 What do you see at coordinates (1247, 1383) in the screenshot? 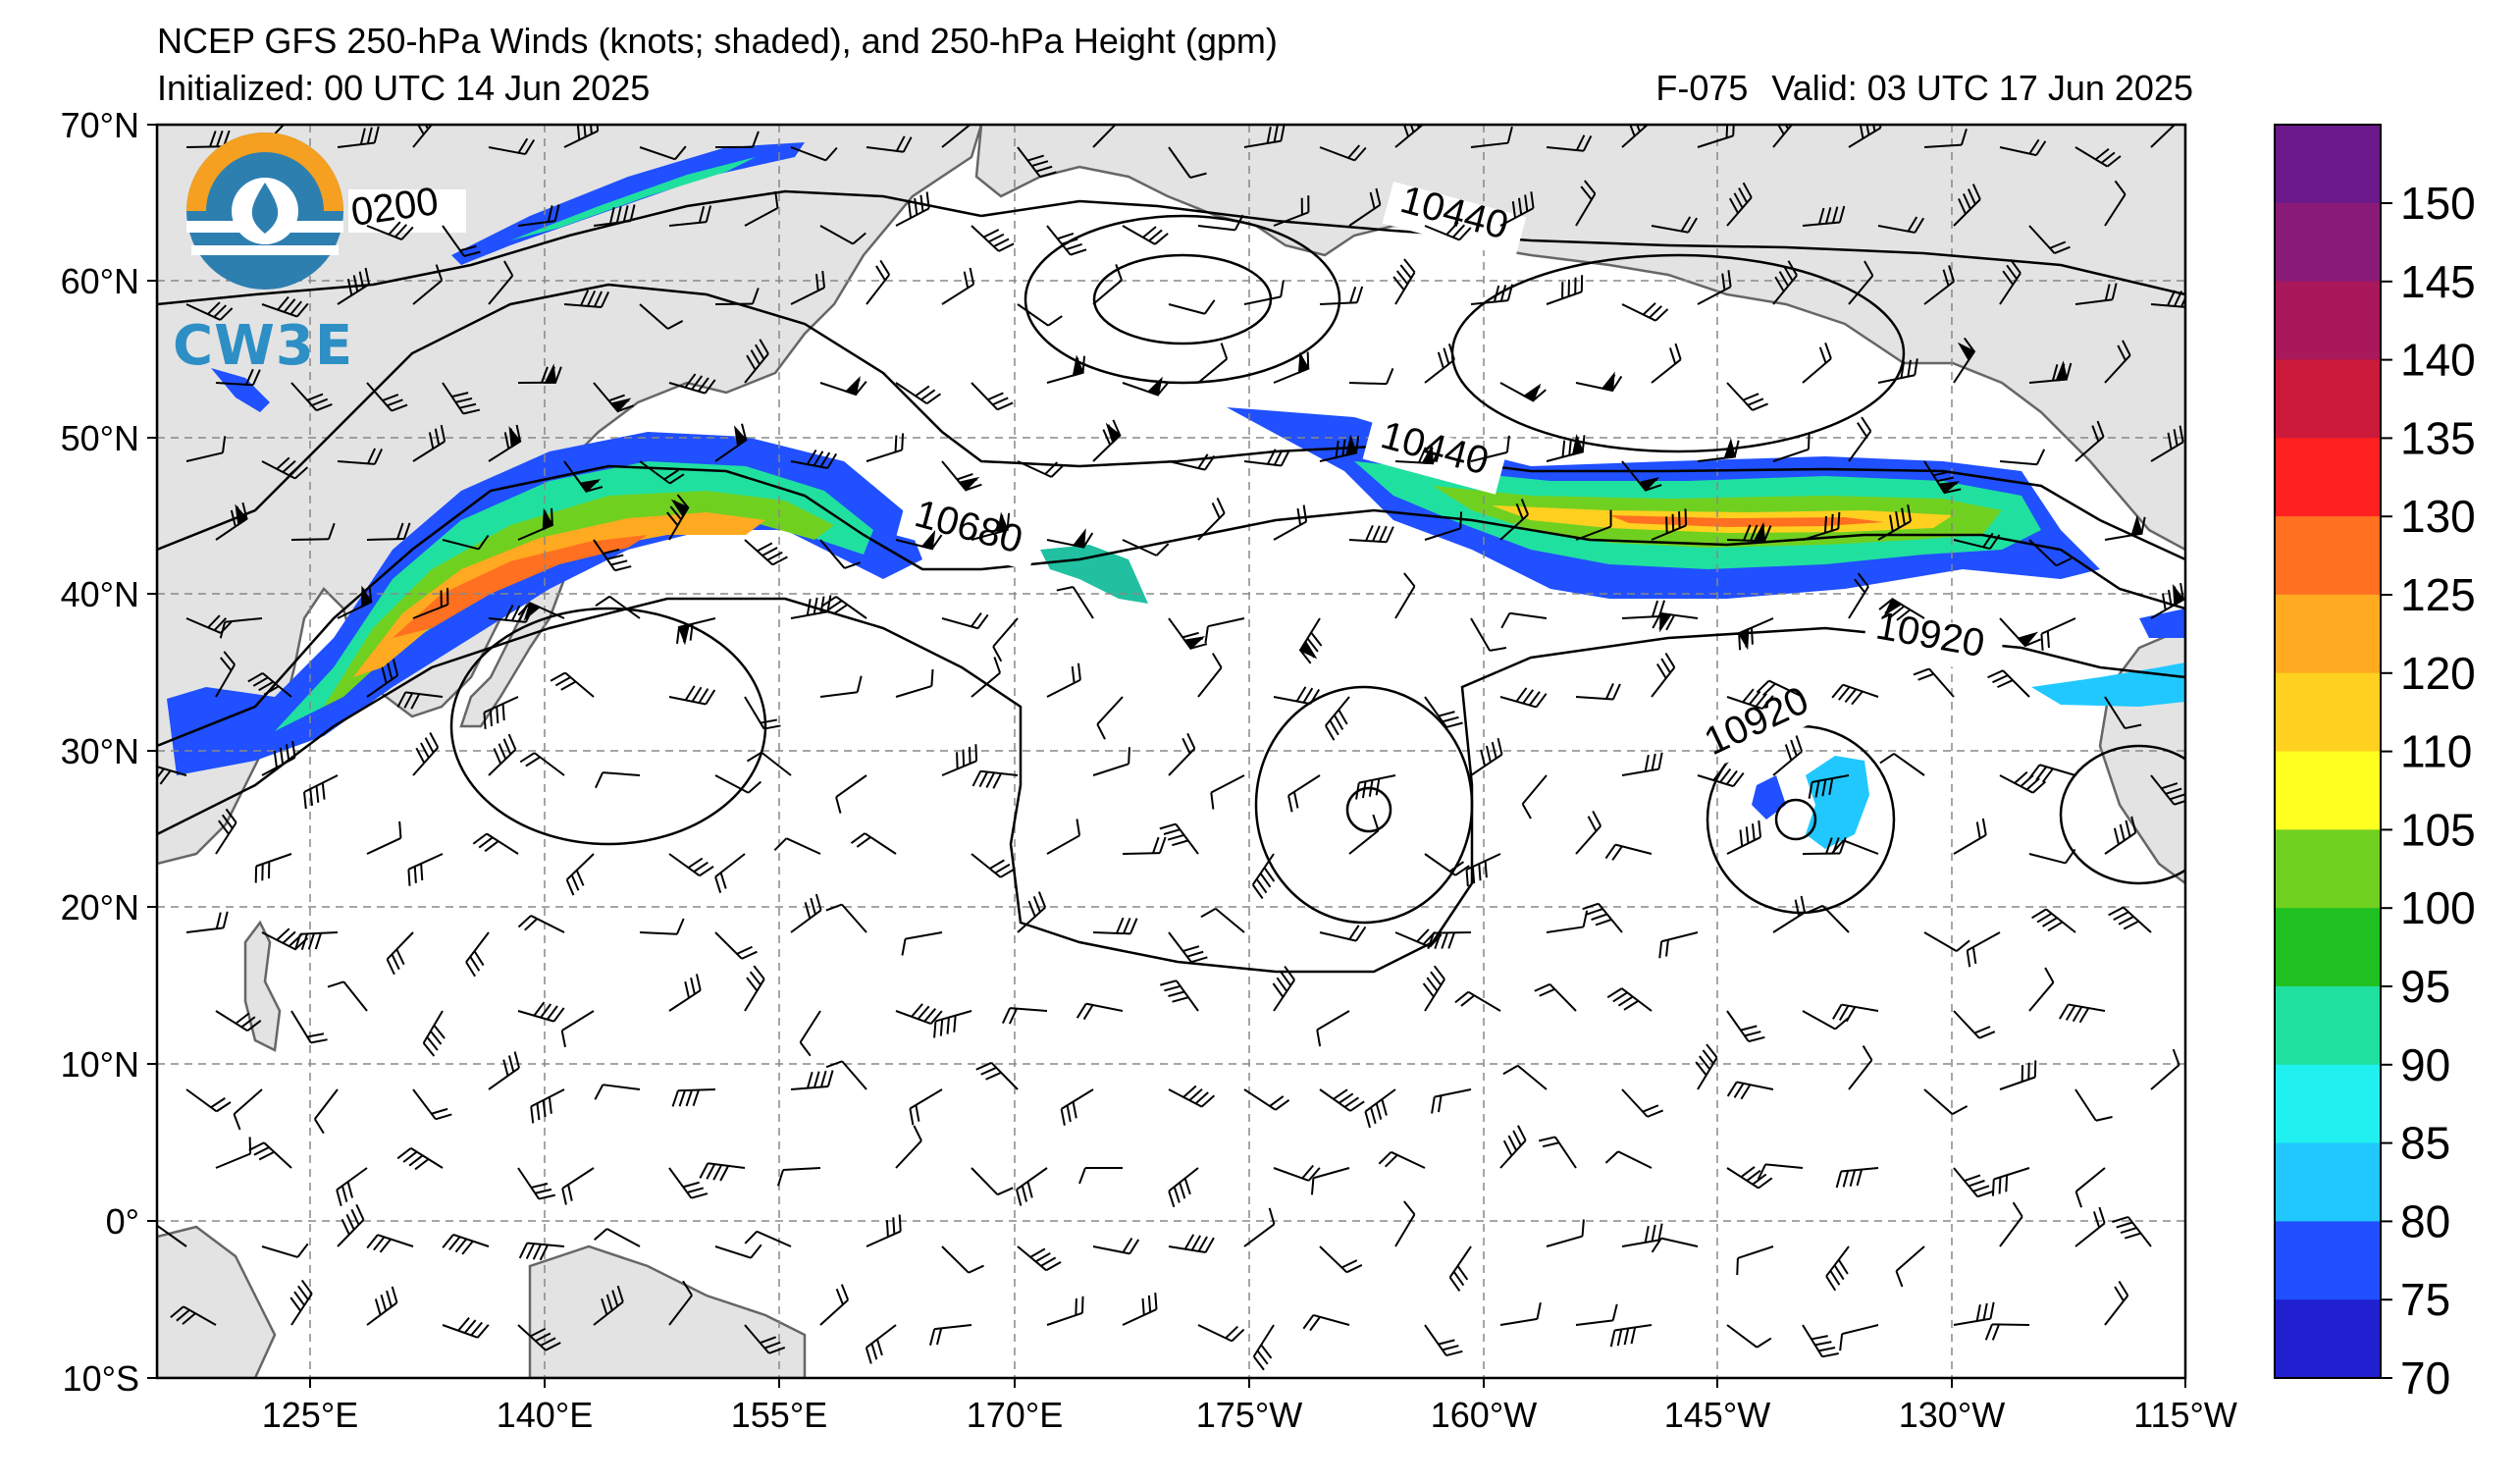
I see `longitude-axis` at bounding box center [1247, 1383].